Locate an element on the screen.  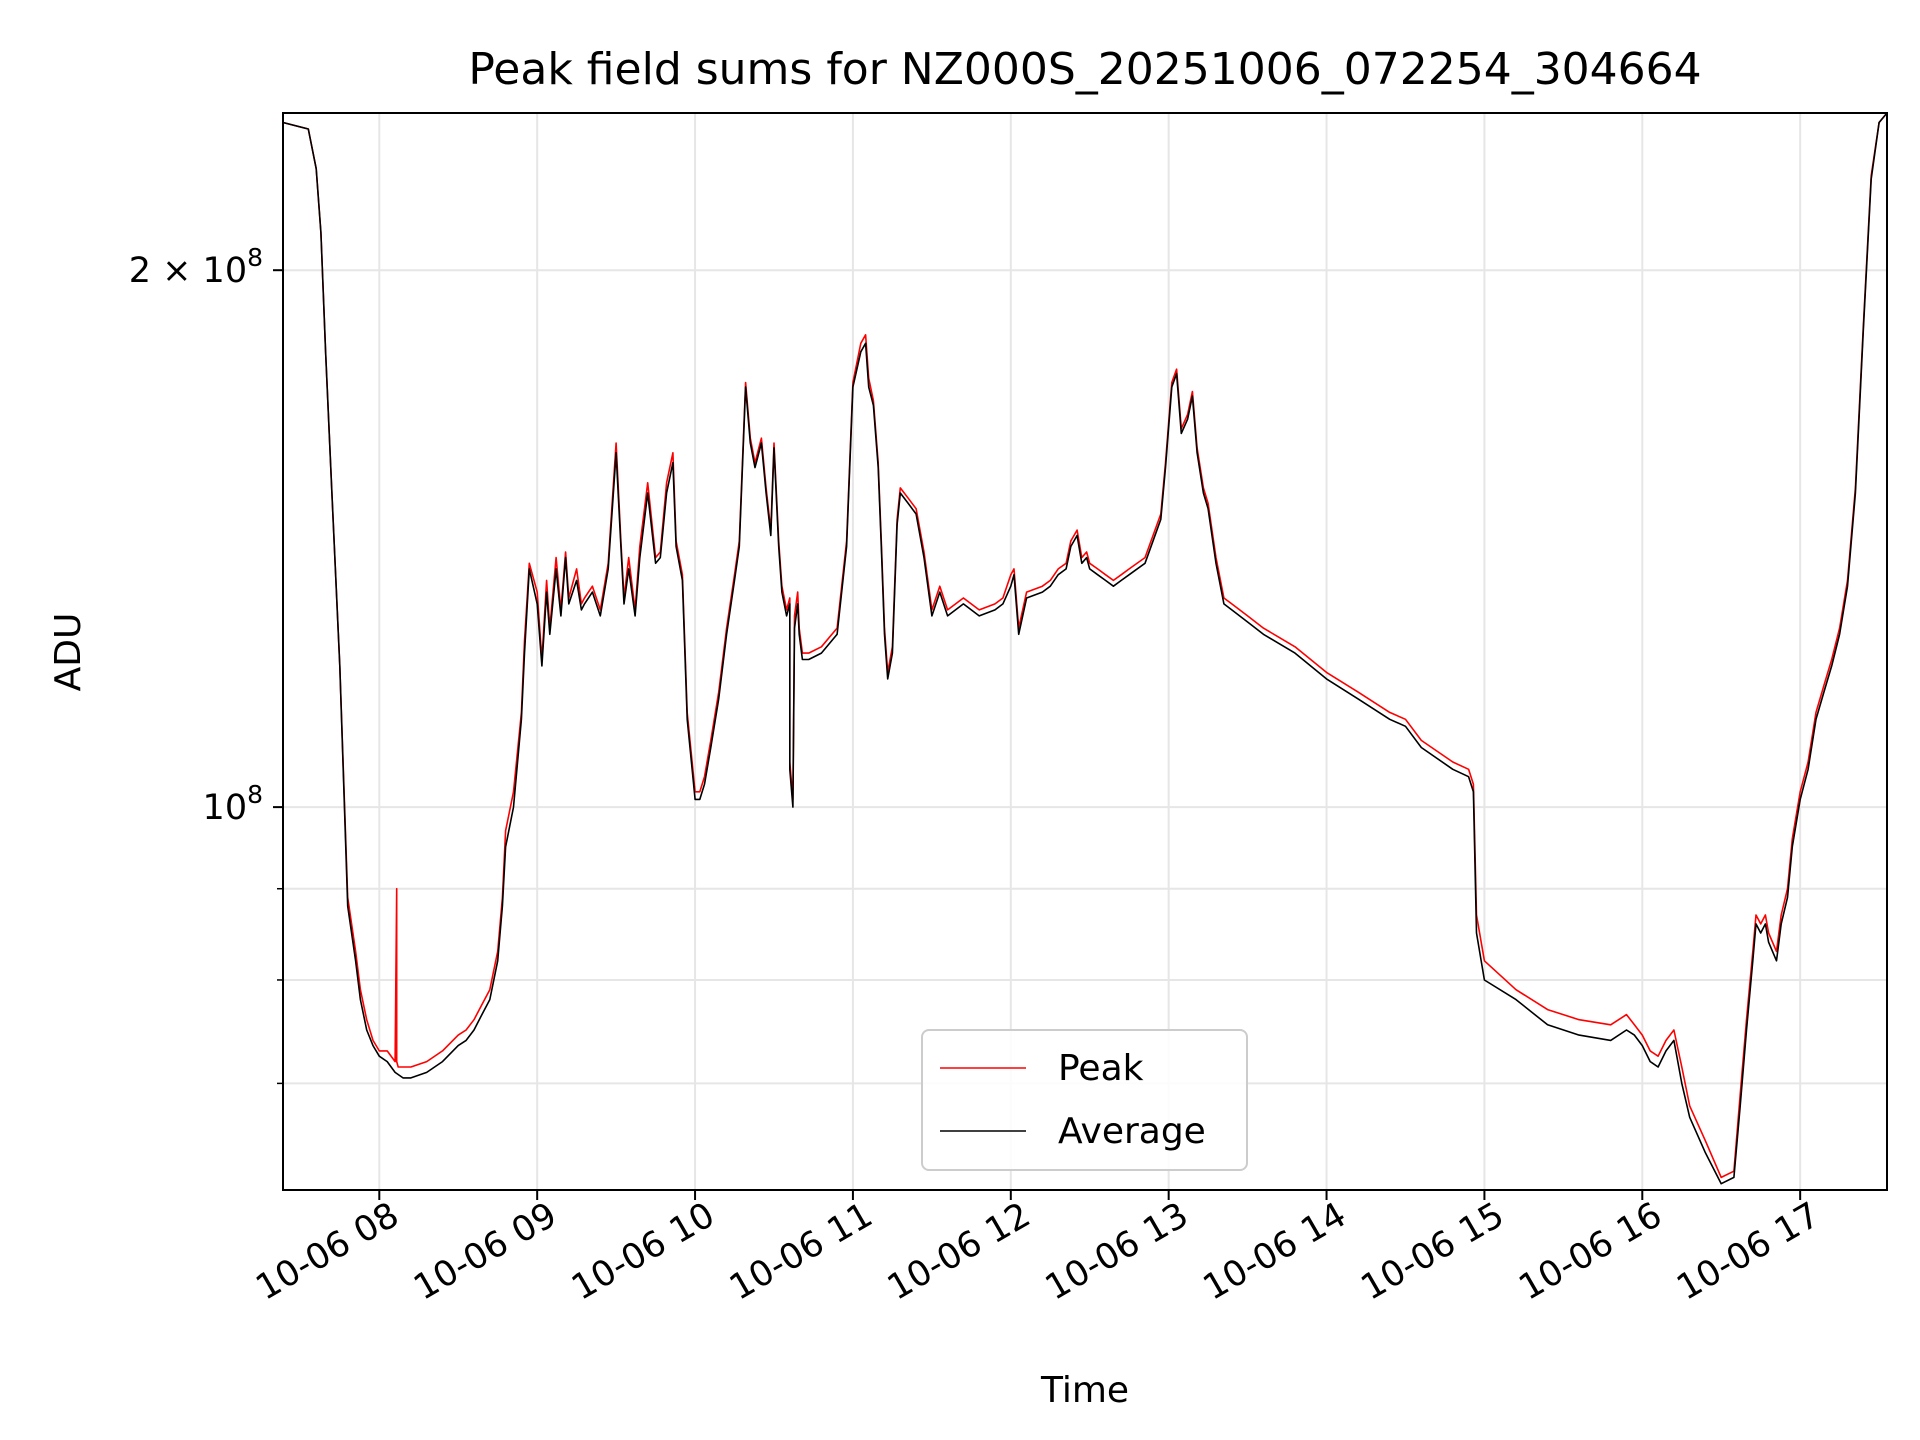
legend: Peak Average is located at coordinates (1084, 1100).